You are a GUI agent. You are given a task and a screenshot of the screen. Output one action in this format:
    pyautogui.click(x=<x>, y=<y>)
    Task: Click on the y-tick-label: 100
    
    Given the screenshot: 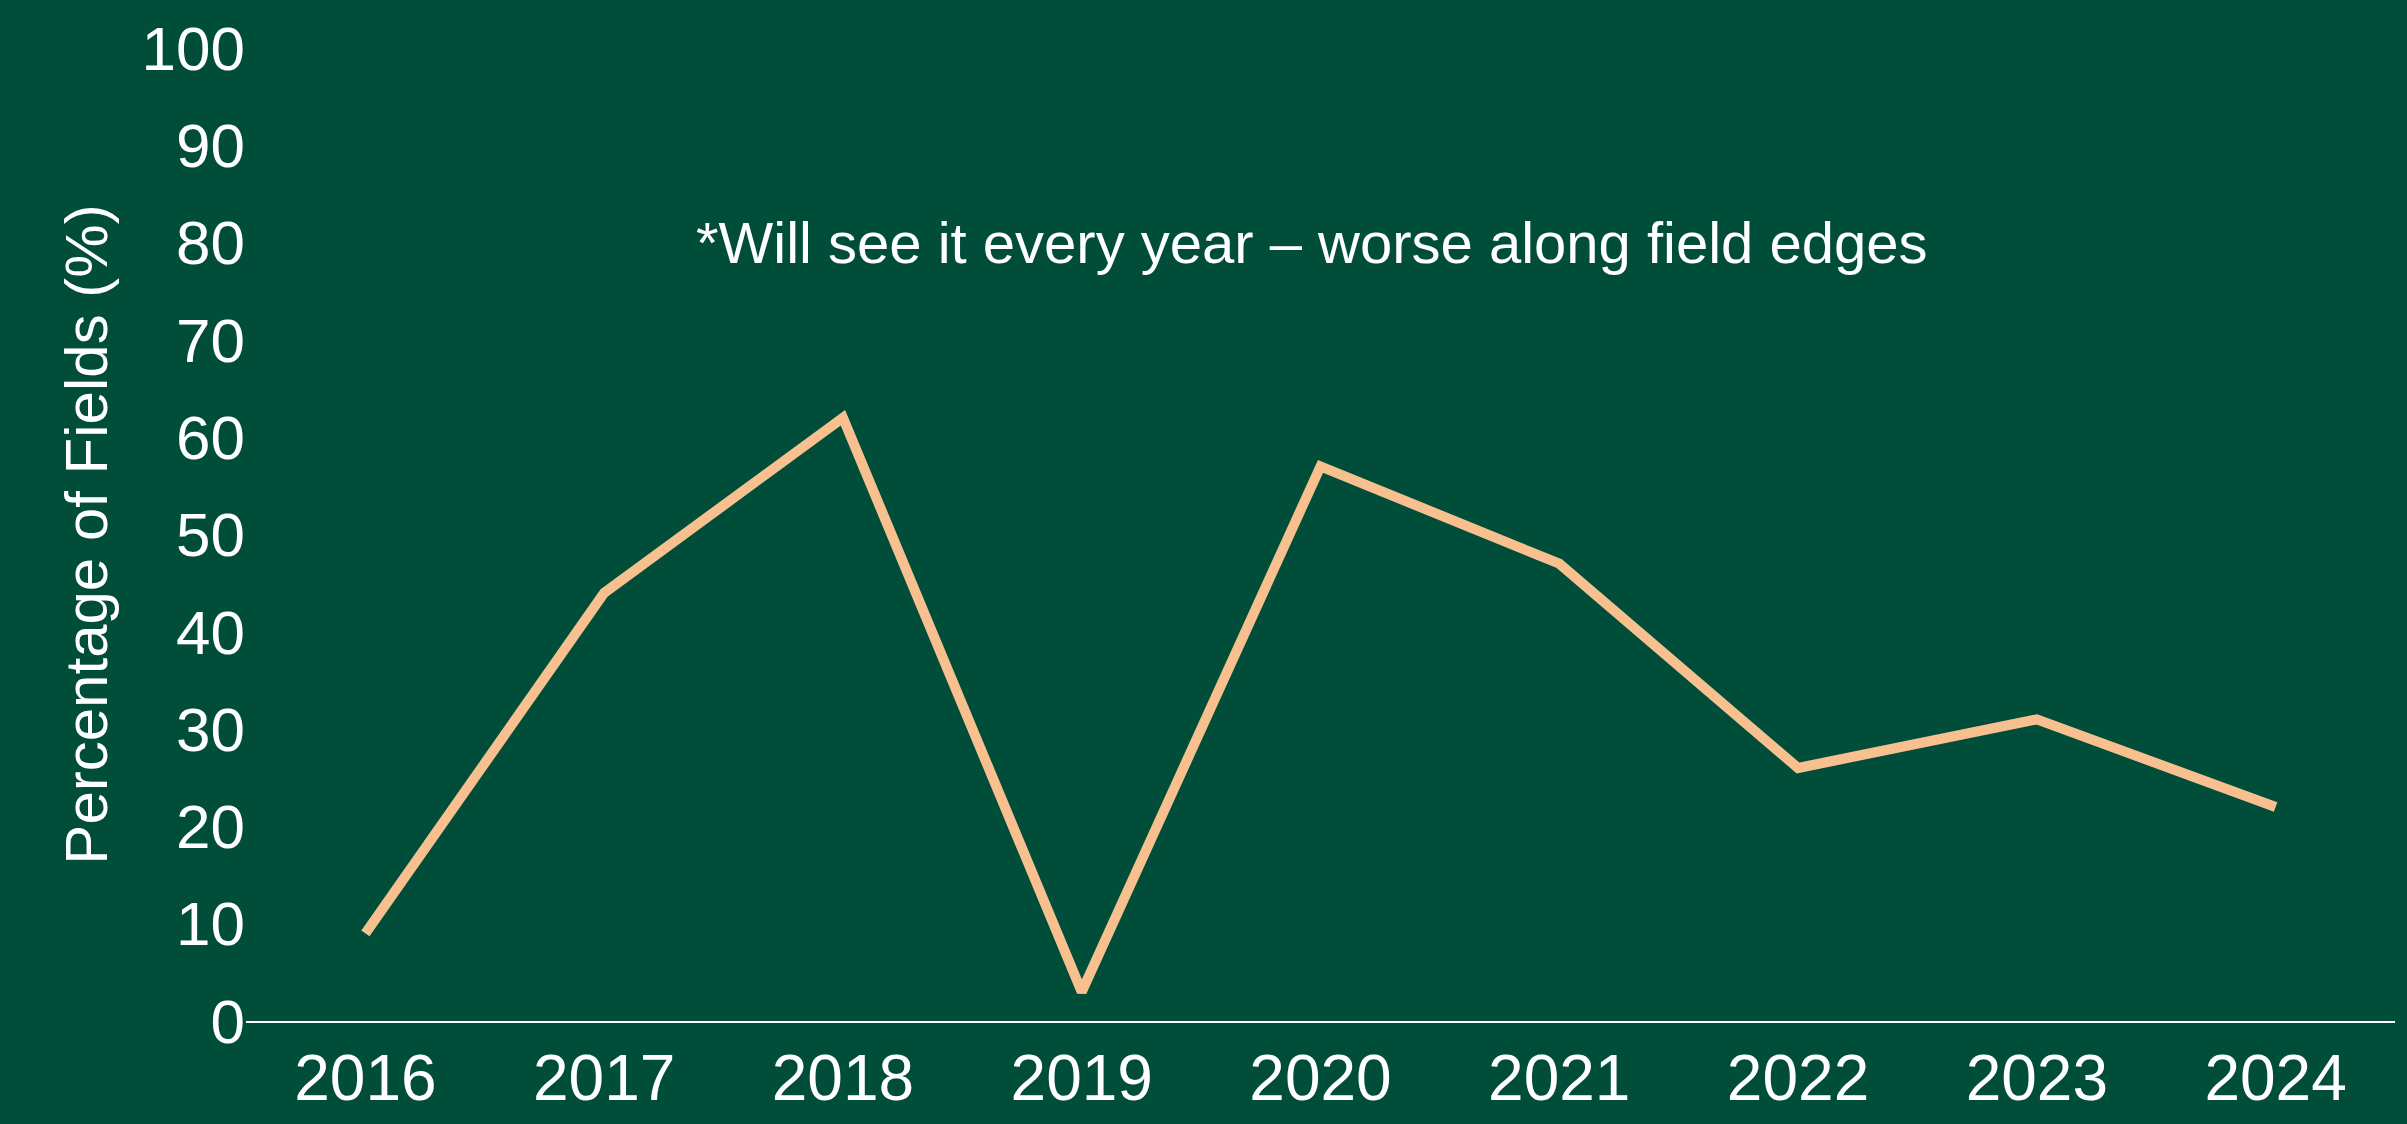 What is the action you would take?
    pyautogui.click(x=193, y=48)
    